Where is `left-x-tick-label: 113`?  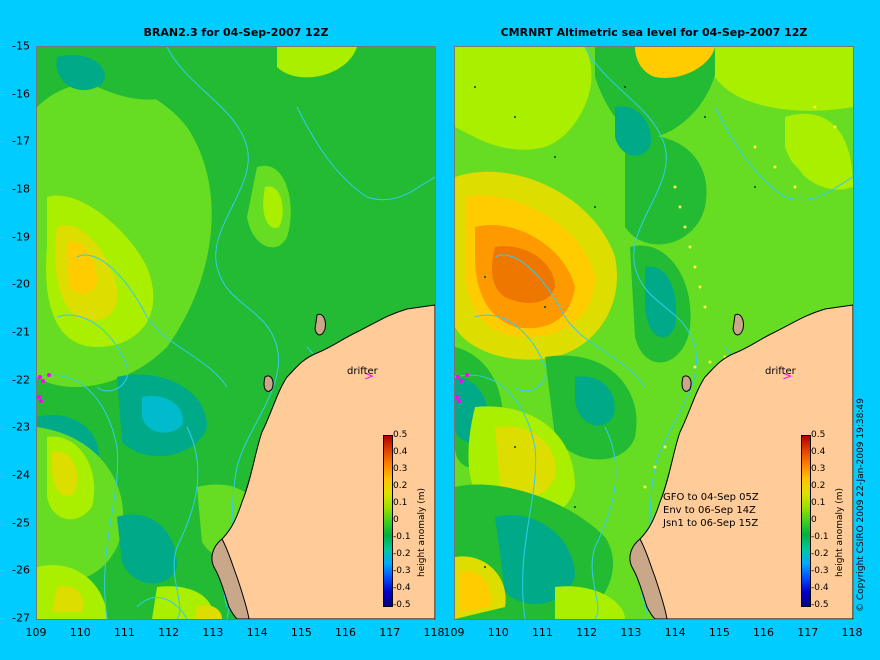 left-x-tick-label: 113 is located at coordinates (213, 632).